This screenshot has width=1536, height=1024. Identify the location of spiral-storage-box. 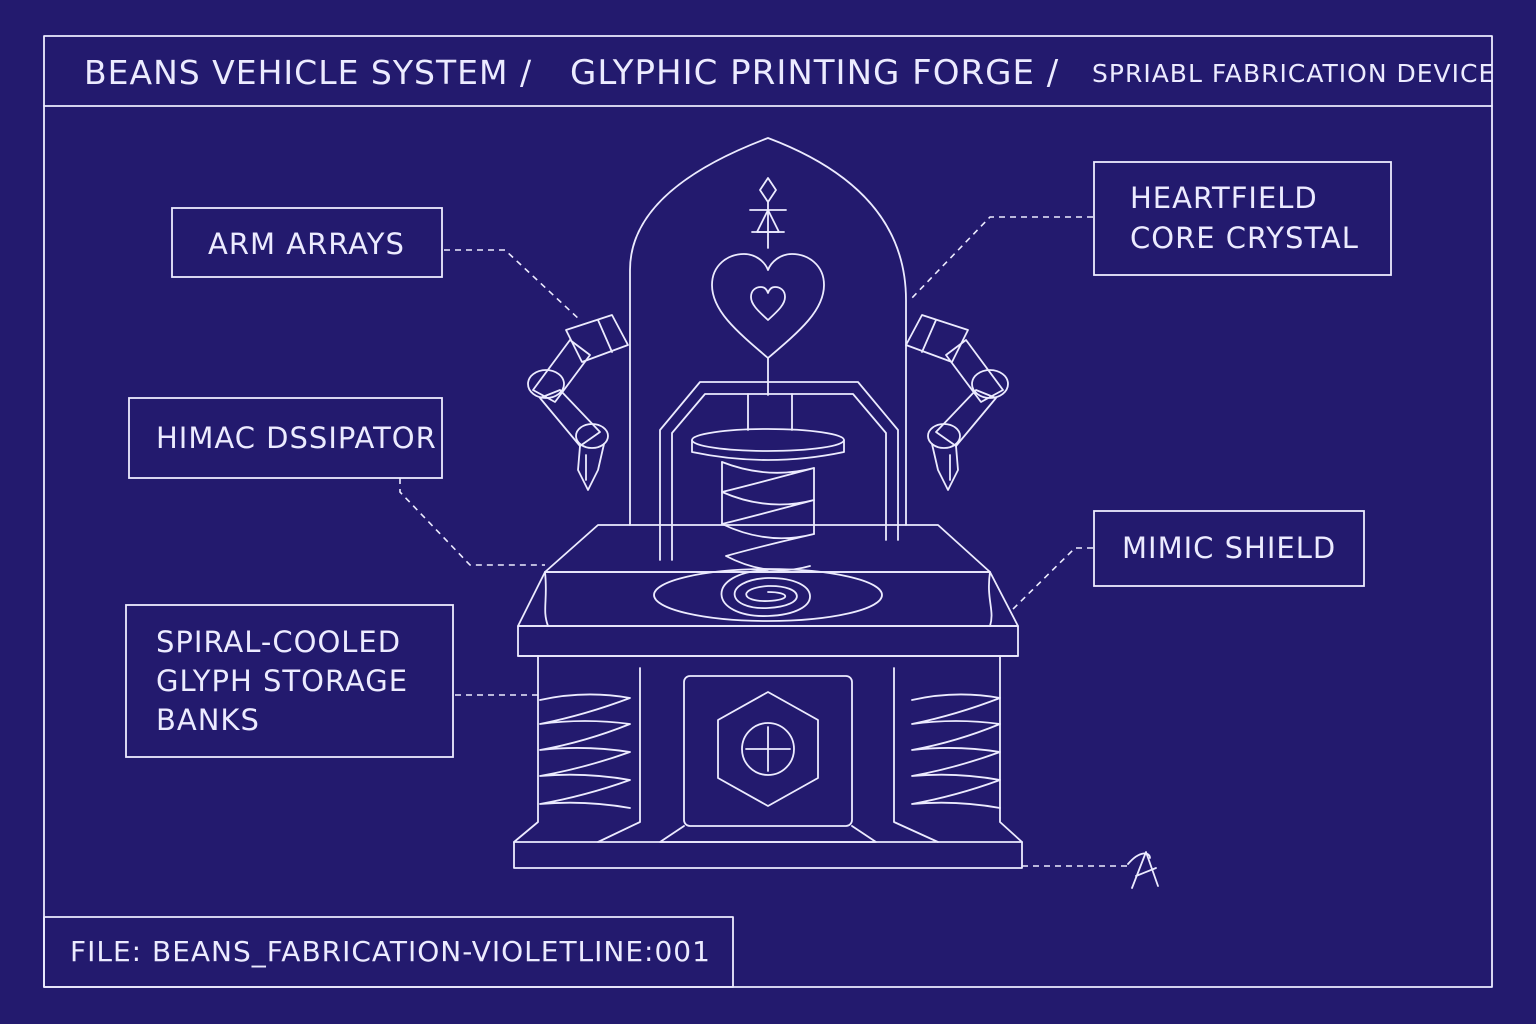
(289, 681).